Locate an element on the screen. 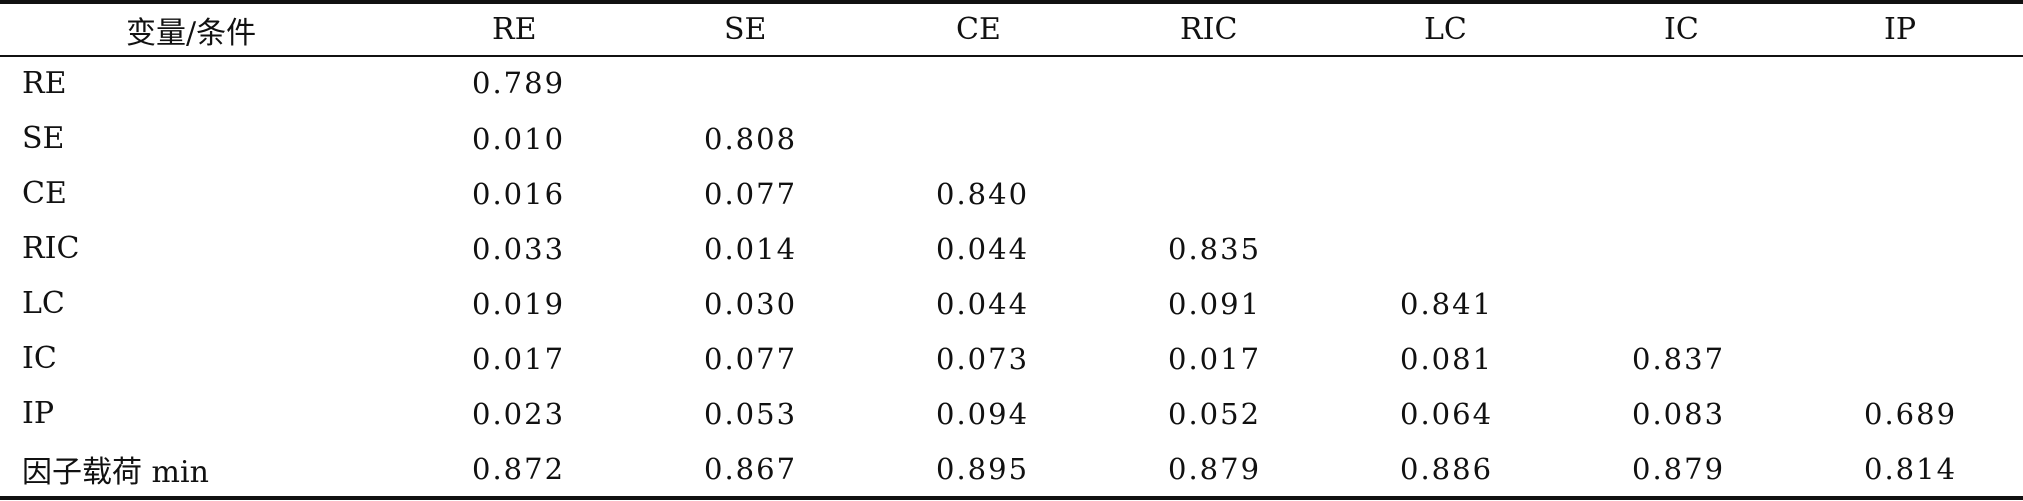  table-cell: 0.030 is located at coordinates (751, 303).